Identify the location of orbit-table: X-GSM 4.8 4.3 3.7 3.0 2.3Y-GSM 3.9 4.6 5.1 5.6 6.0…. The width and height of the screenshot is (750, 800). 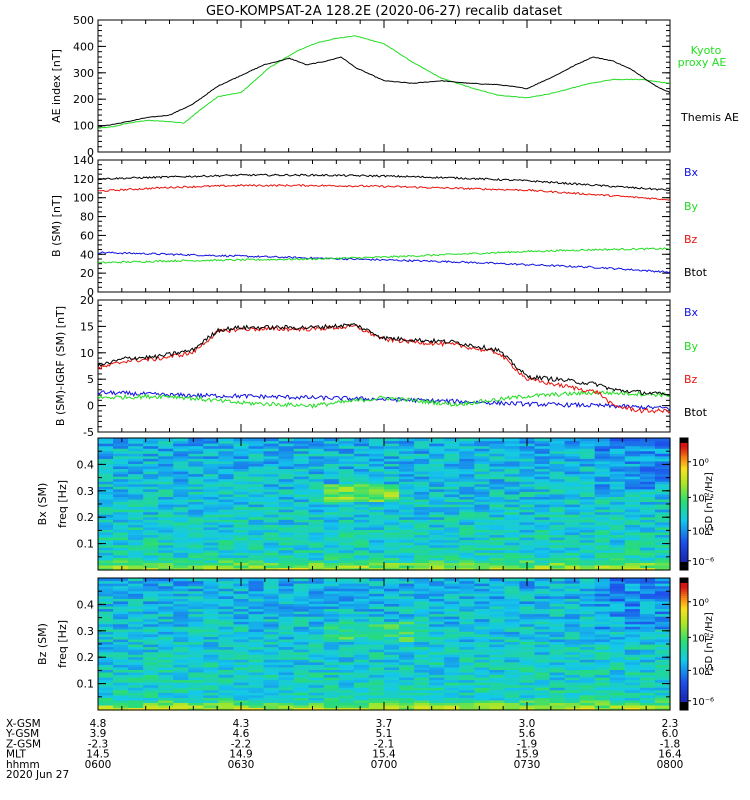
(344, 749).